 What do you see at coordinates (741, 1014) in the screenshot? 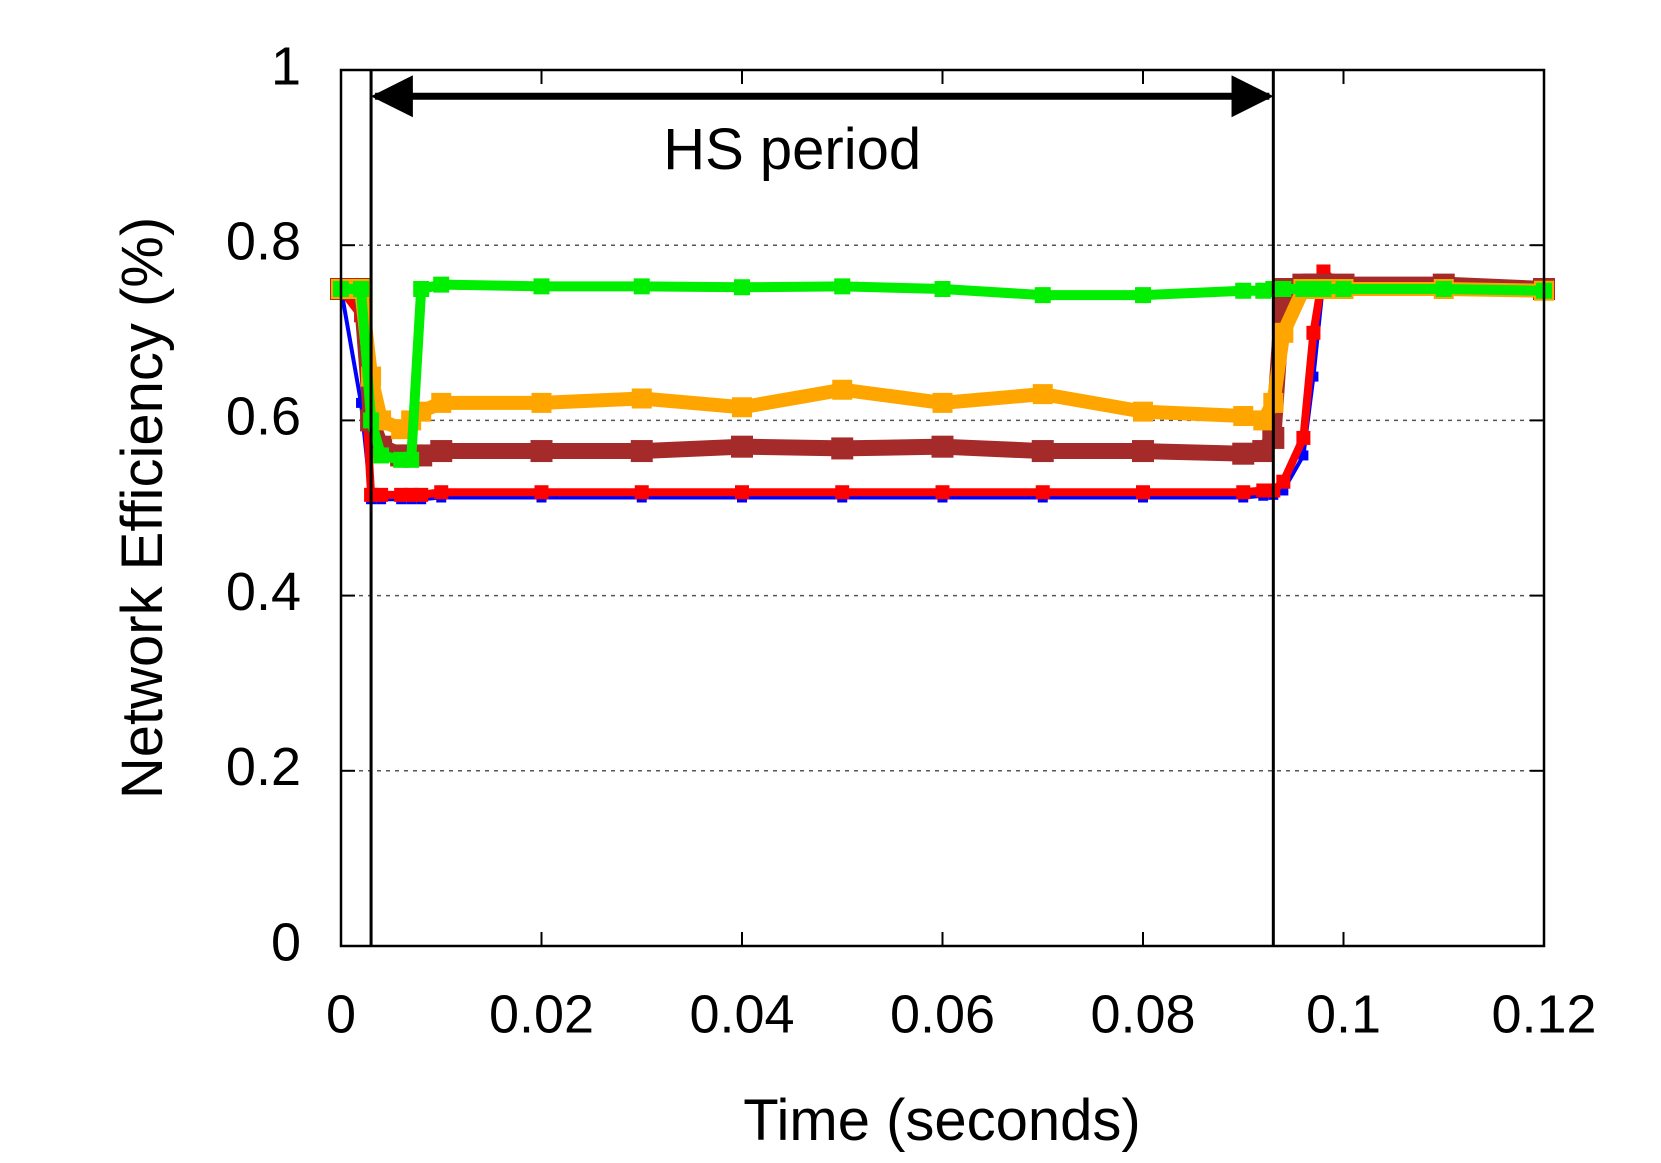
I see `x-tick-label: 0.04` at bounding box center [741, 1014].